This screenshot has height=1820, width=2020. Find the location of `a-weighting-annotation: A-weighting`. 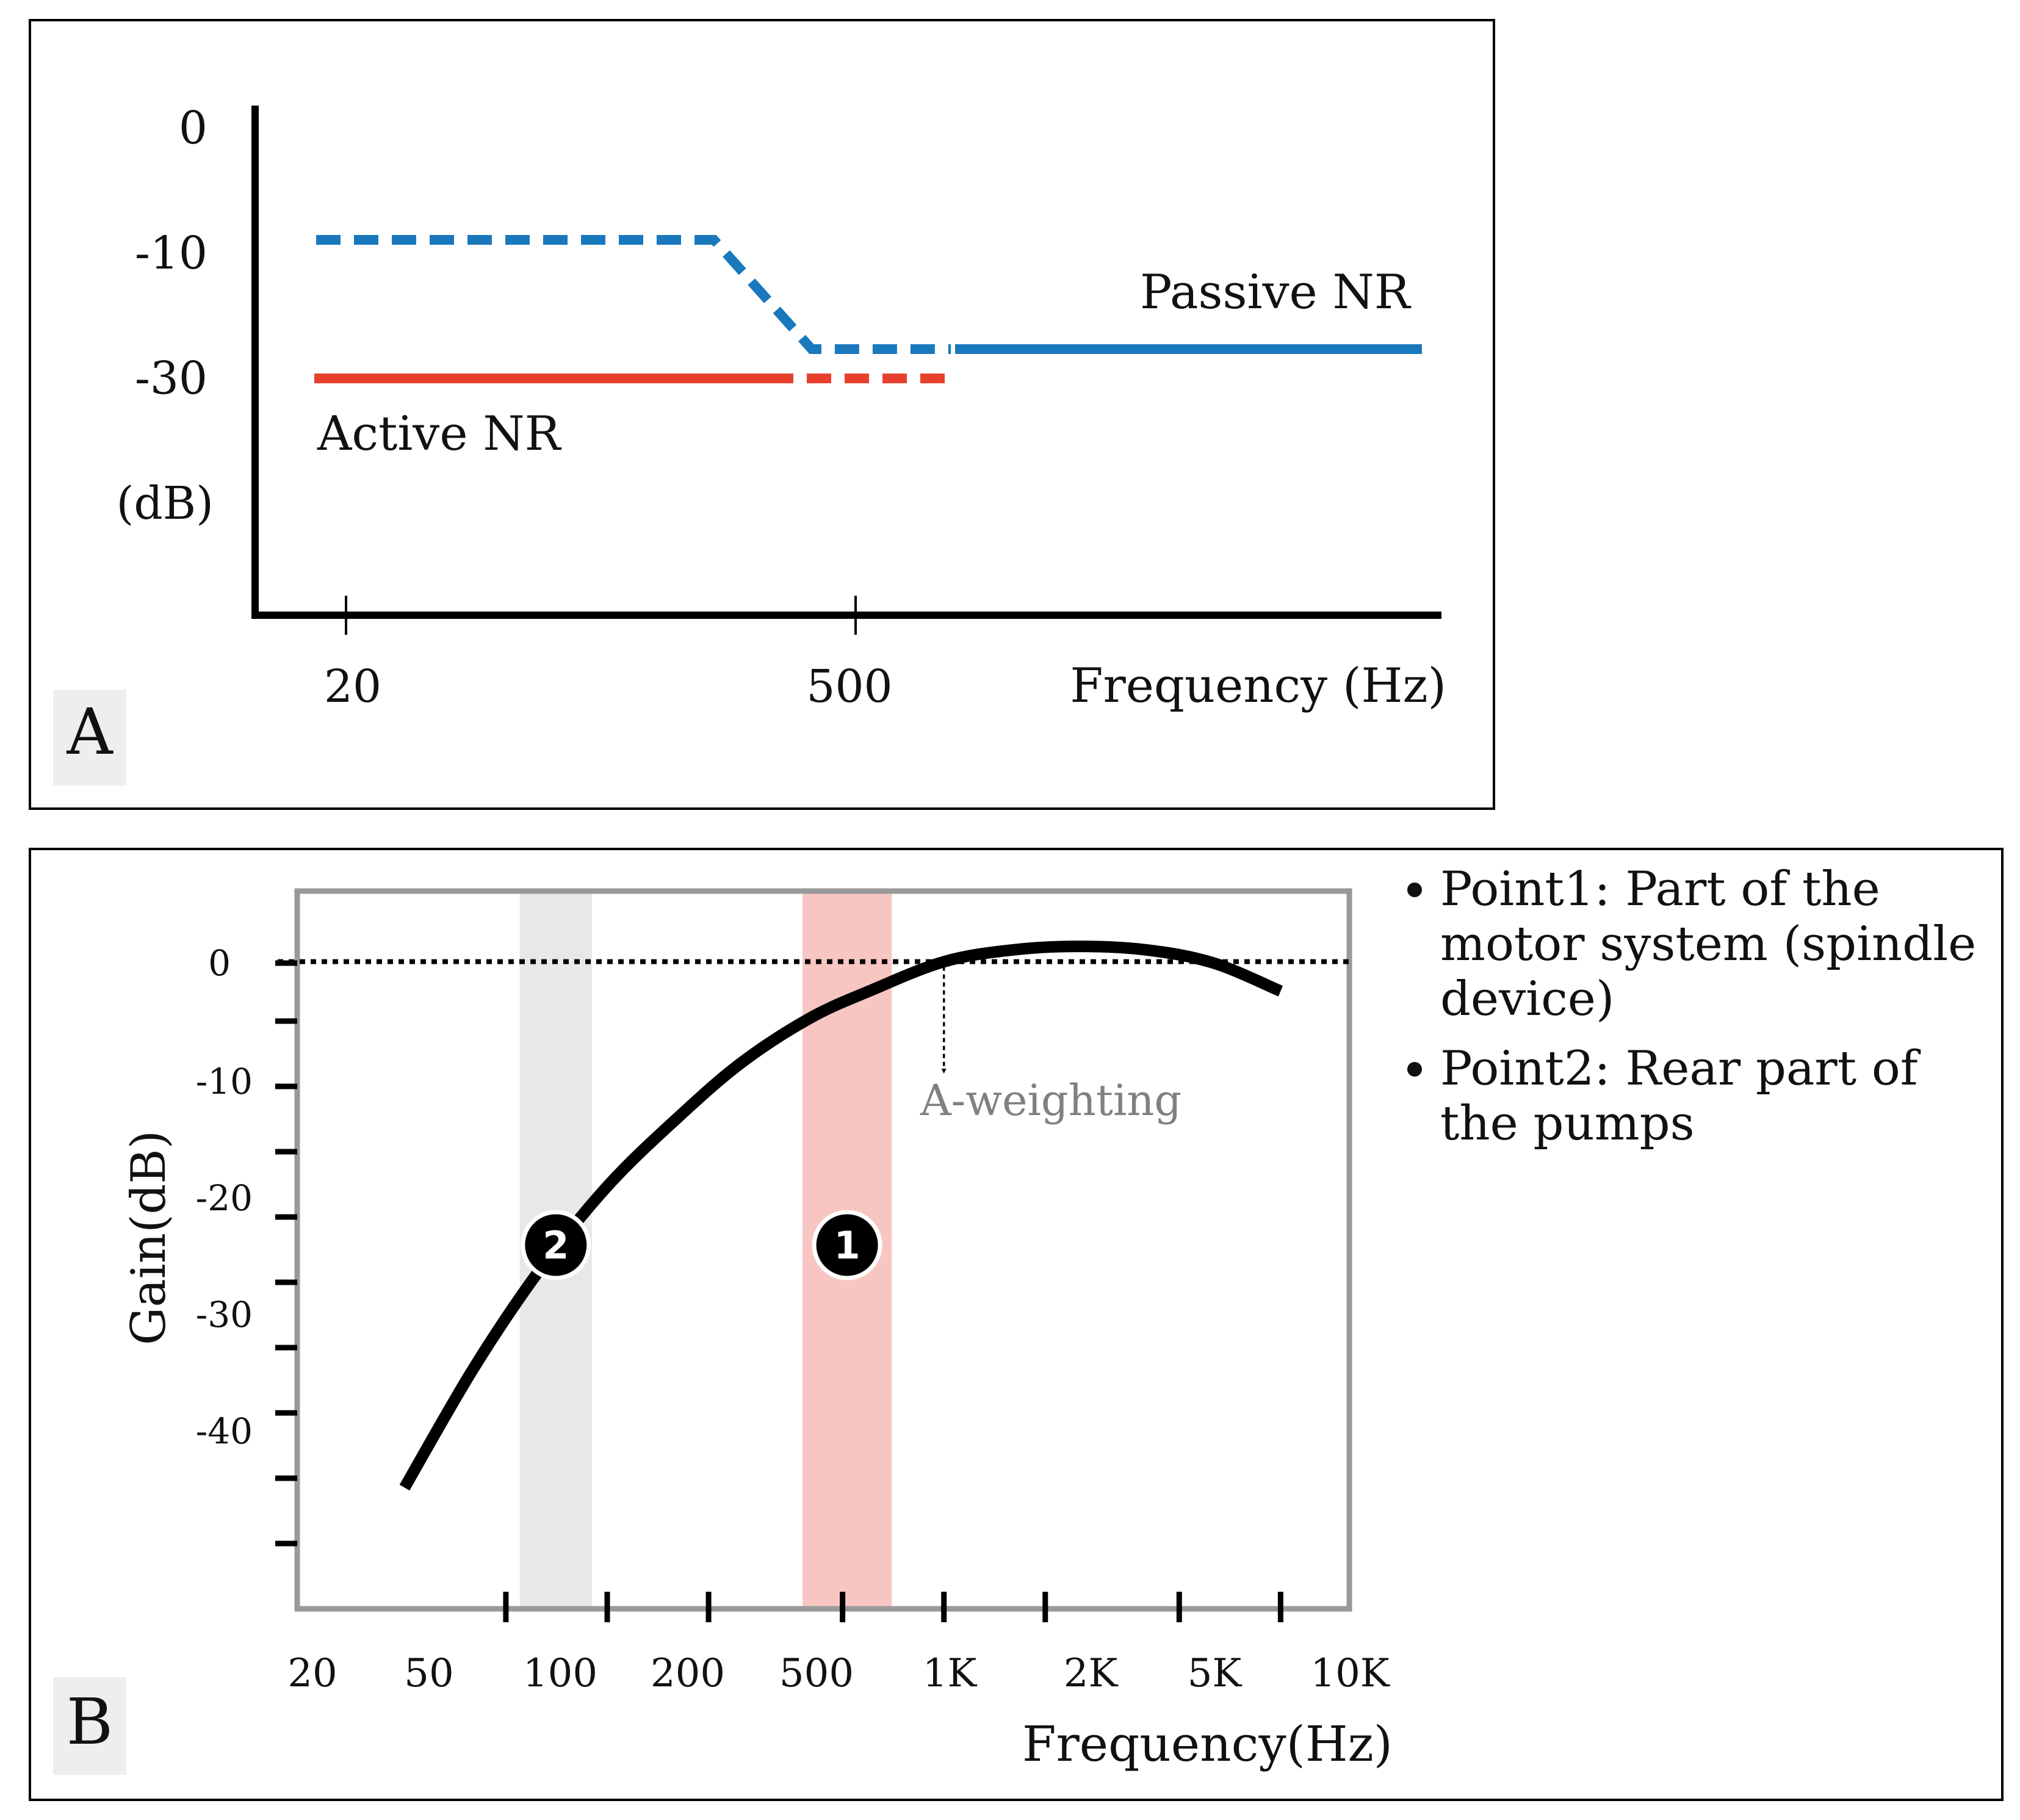

a-weighting-annotation: A-weighting is located at coordinates (1050, 1100).